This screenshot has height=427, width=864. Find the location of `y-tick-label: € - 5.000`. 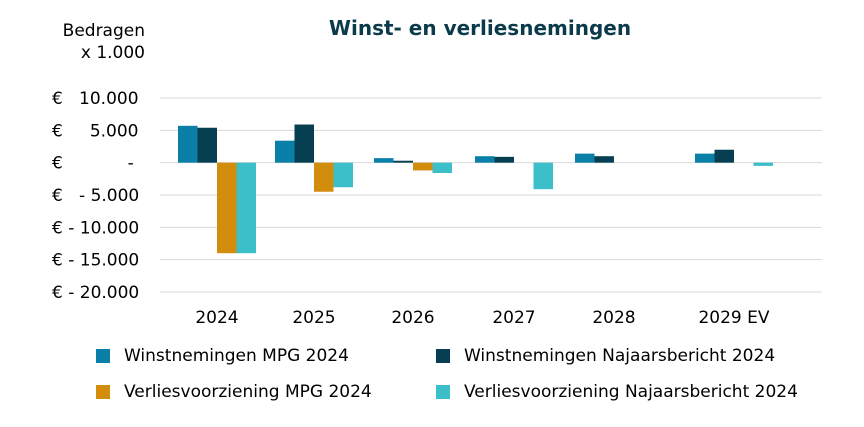

y-tick-label: € - 5.000 is located at coordinates (95, 196).